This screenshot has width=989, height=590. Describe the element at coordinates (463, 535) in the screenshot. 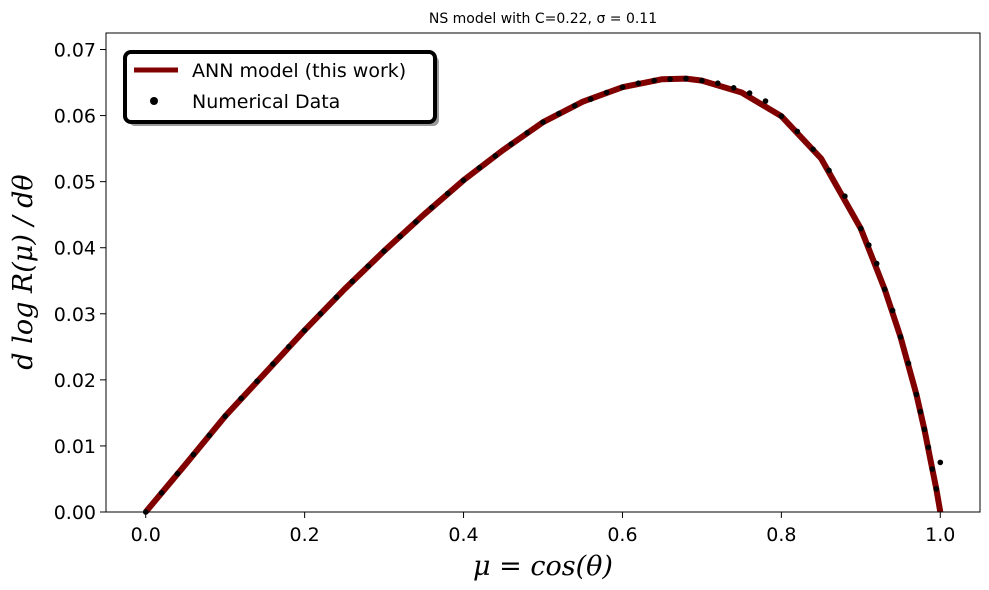

I see `x-tick-label: 0.4` at that location.